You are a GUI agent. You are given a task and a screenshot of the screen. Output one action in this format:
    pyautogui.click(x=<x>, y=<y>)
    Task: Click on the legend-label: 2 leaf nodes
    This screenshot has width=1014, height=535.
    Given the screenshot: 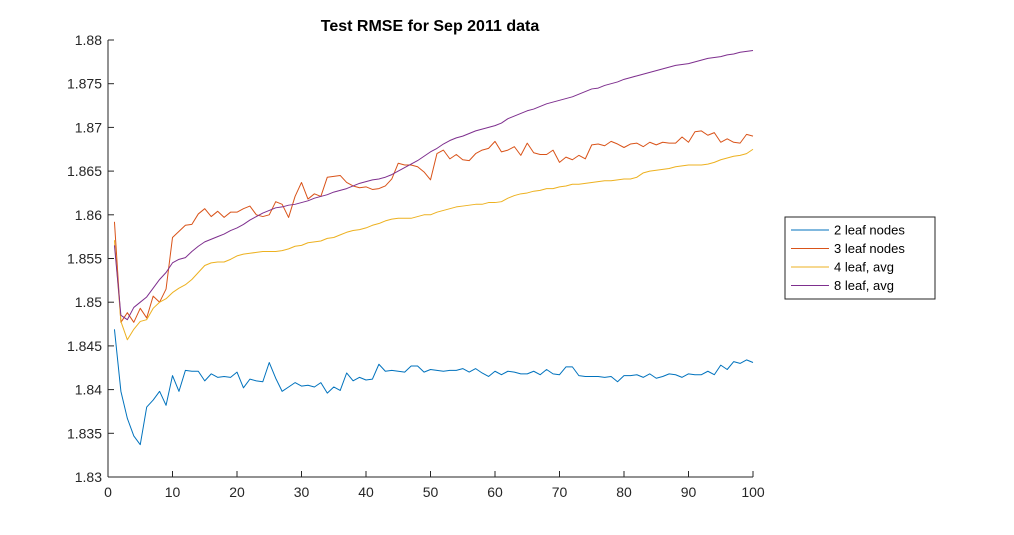 What is the action you would take?
    pyautogui.click(x=869, y=230)
    